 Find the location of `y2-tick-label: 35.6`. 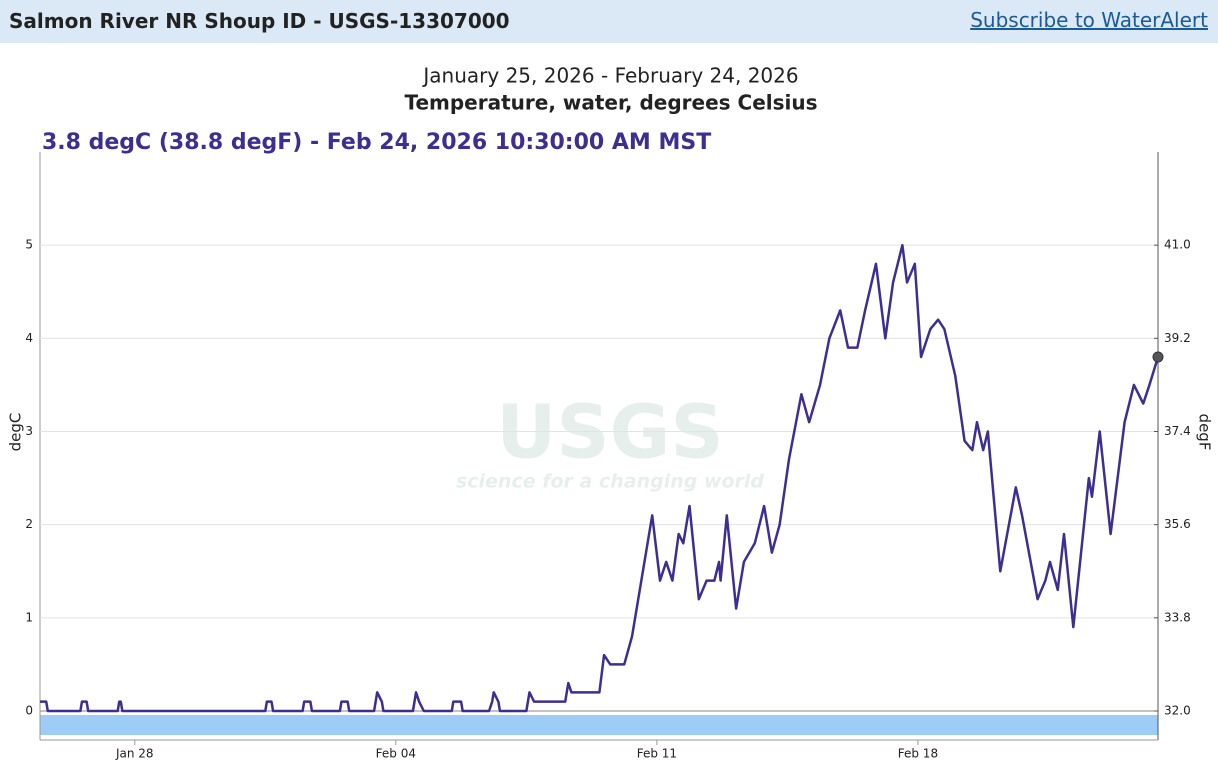

y2-tick-label: 35.6 is located at coordinates (1177, 524).